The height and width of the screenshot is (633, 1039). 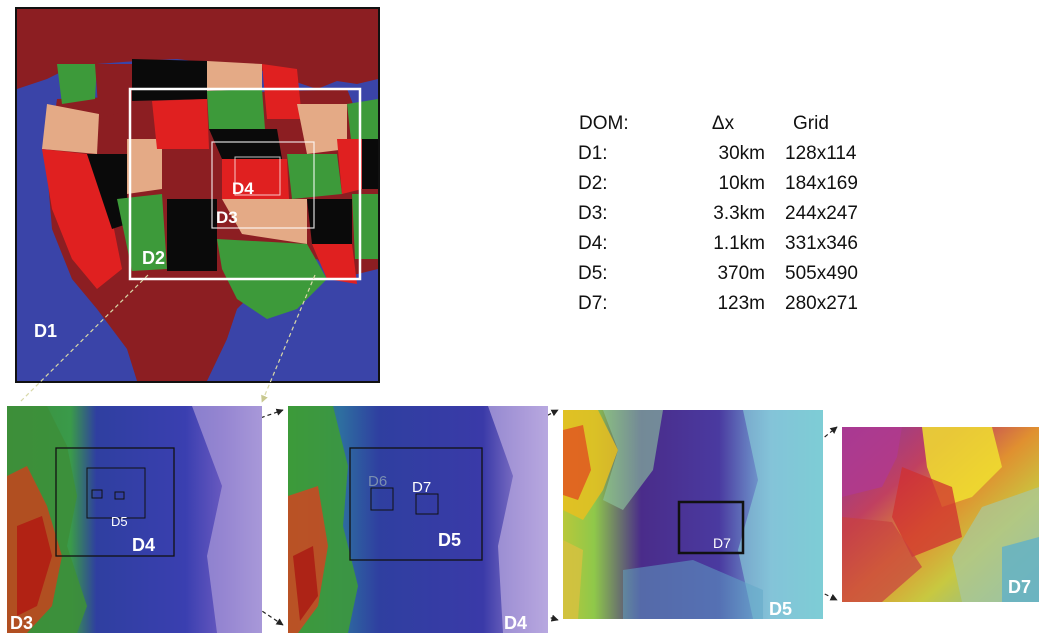 What do you see at coordinates (329, 221) in the screenshot?
I see `state-ar` at bounding box center [329, 221].